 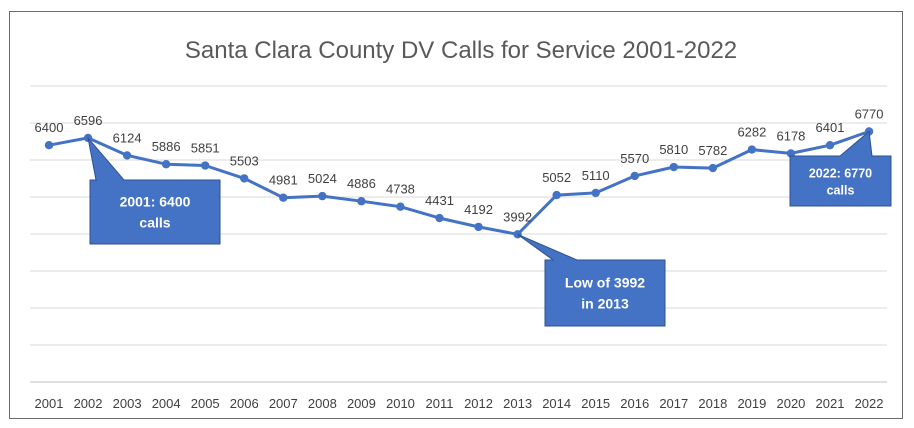 What do you see at coordinates (439, 218) in the screenshot?
I see `data-point-2011` at bounding box center [439, 218].